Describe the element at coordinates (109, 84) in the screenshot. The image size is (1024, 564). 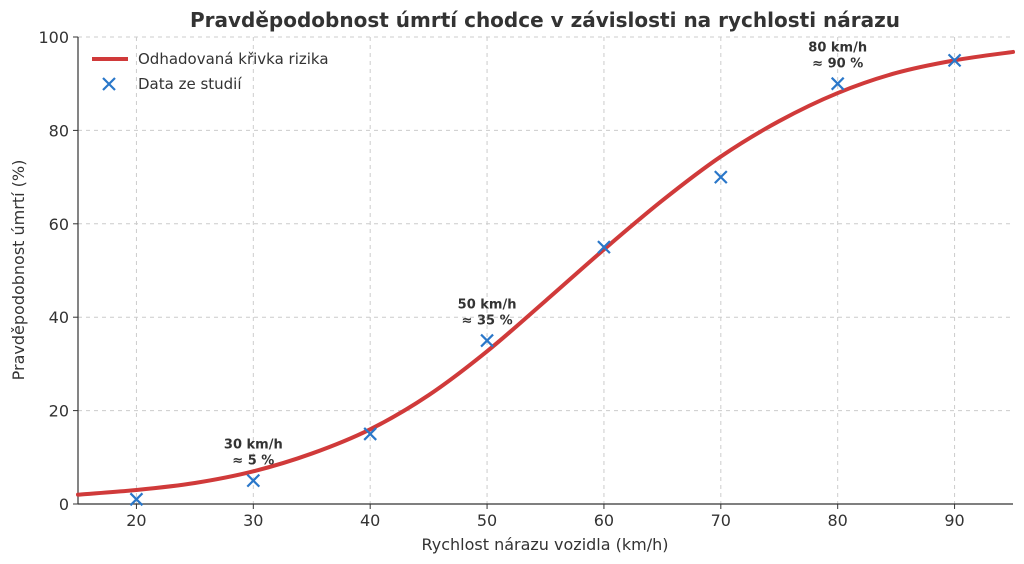
I see `legend-x-marker` at that location.